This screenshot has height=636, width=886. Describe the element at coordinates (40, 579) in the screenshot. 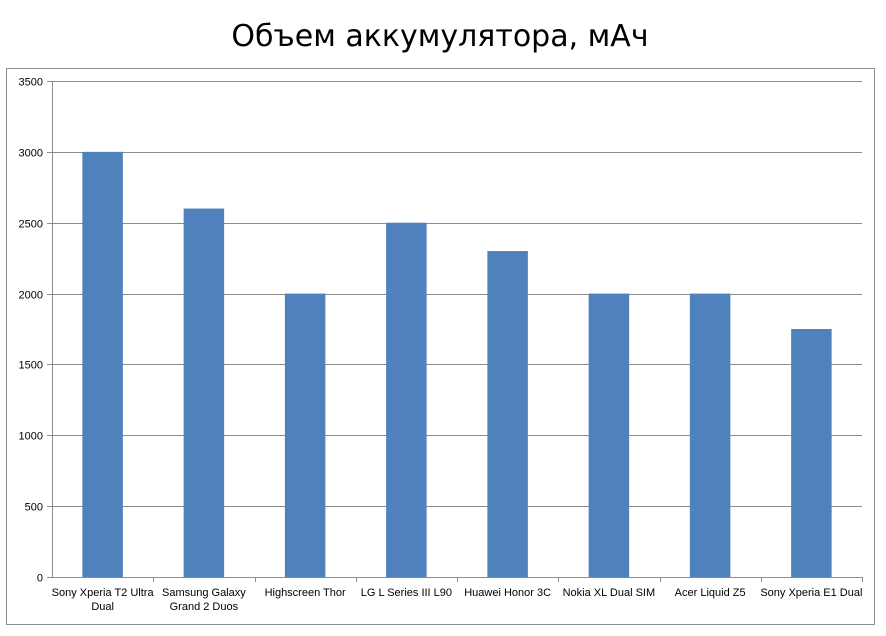

I see `y-tick-label: 0` at that location.